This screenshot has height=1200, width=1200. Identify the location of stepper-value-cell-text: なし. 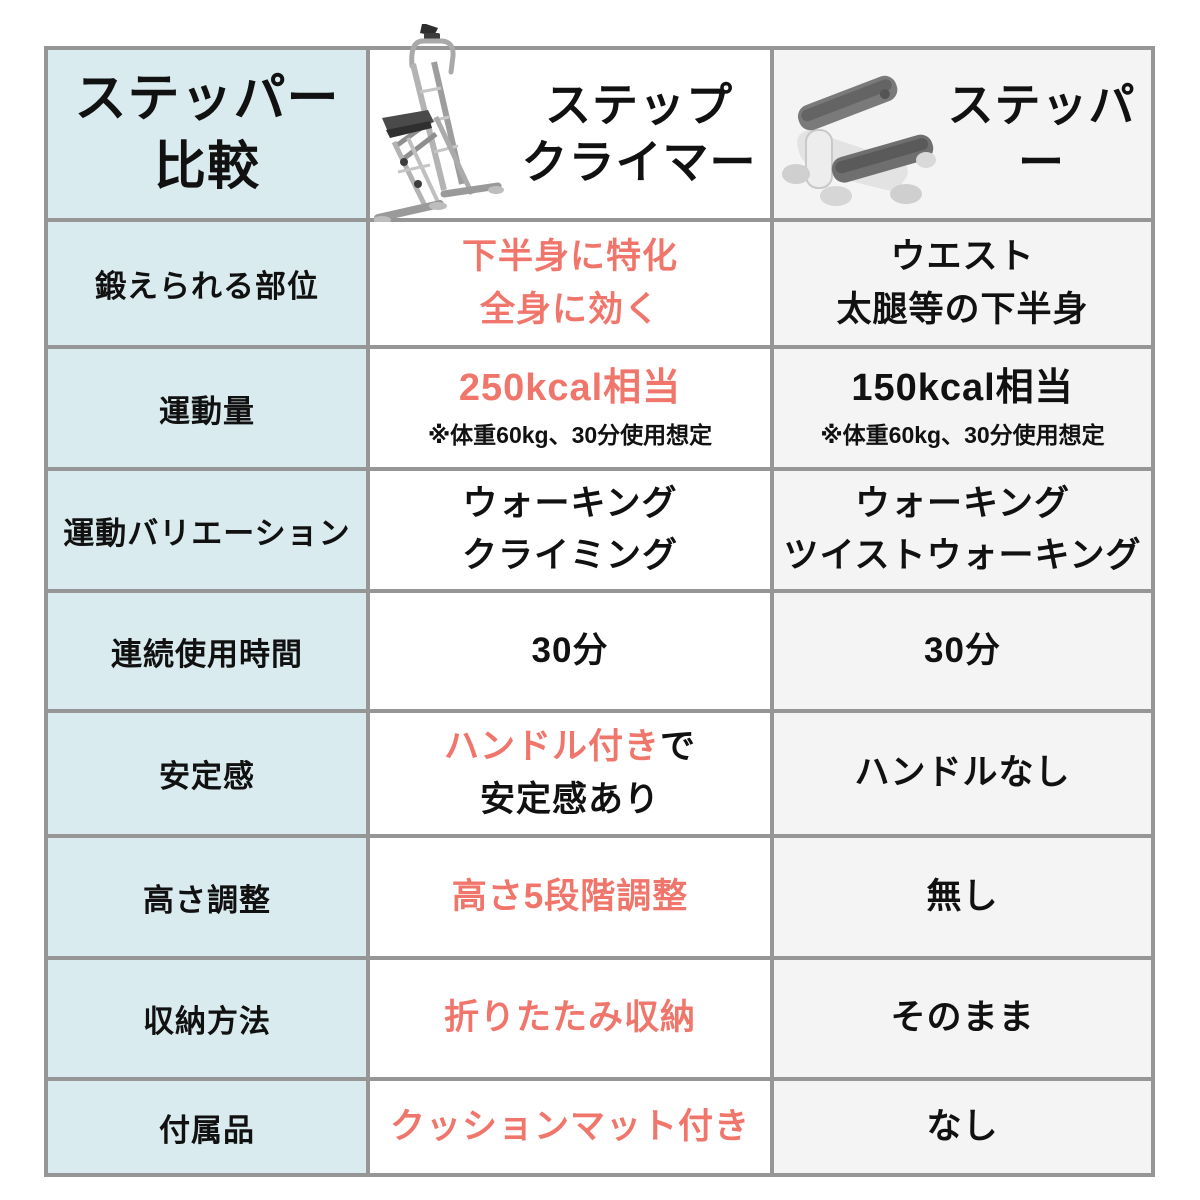
(962, 1127).